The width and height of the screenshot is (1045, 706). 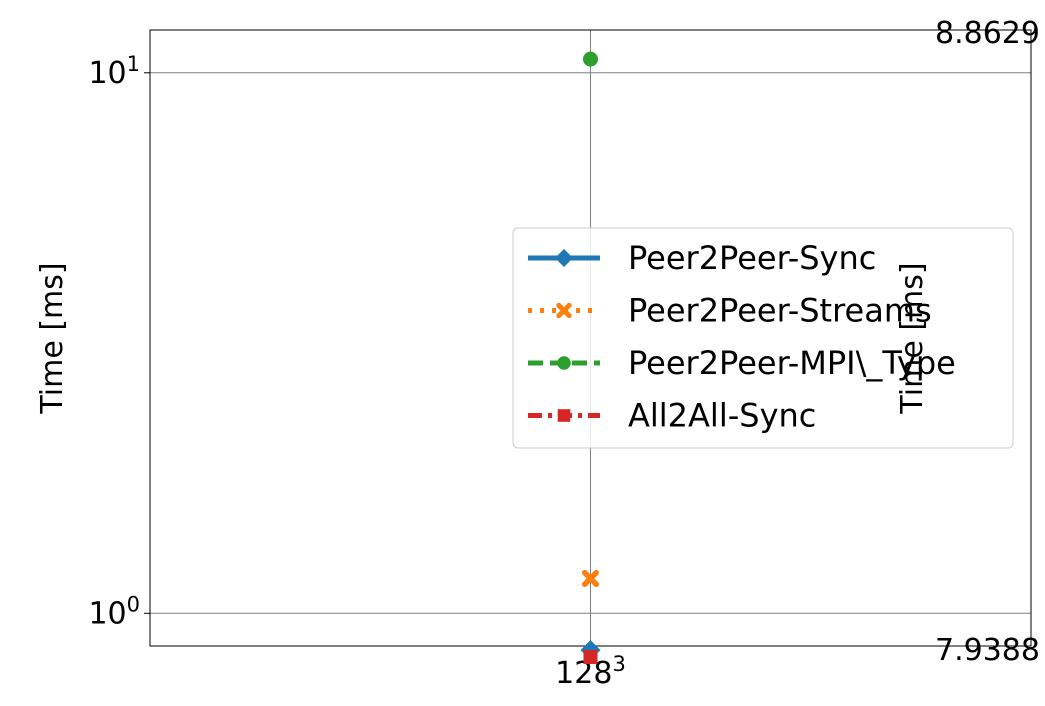 I want to click on y-axis-right-label: Time [ms], so click(x=912, y=338).